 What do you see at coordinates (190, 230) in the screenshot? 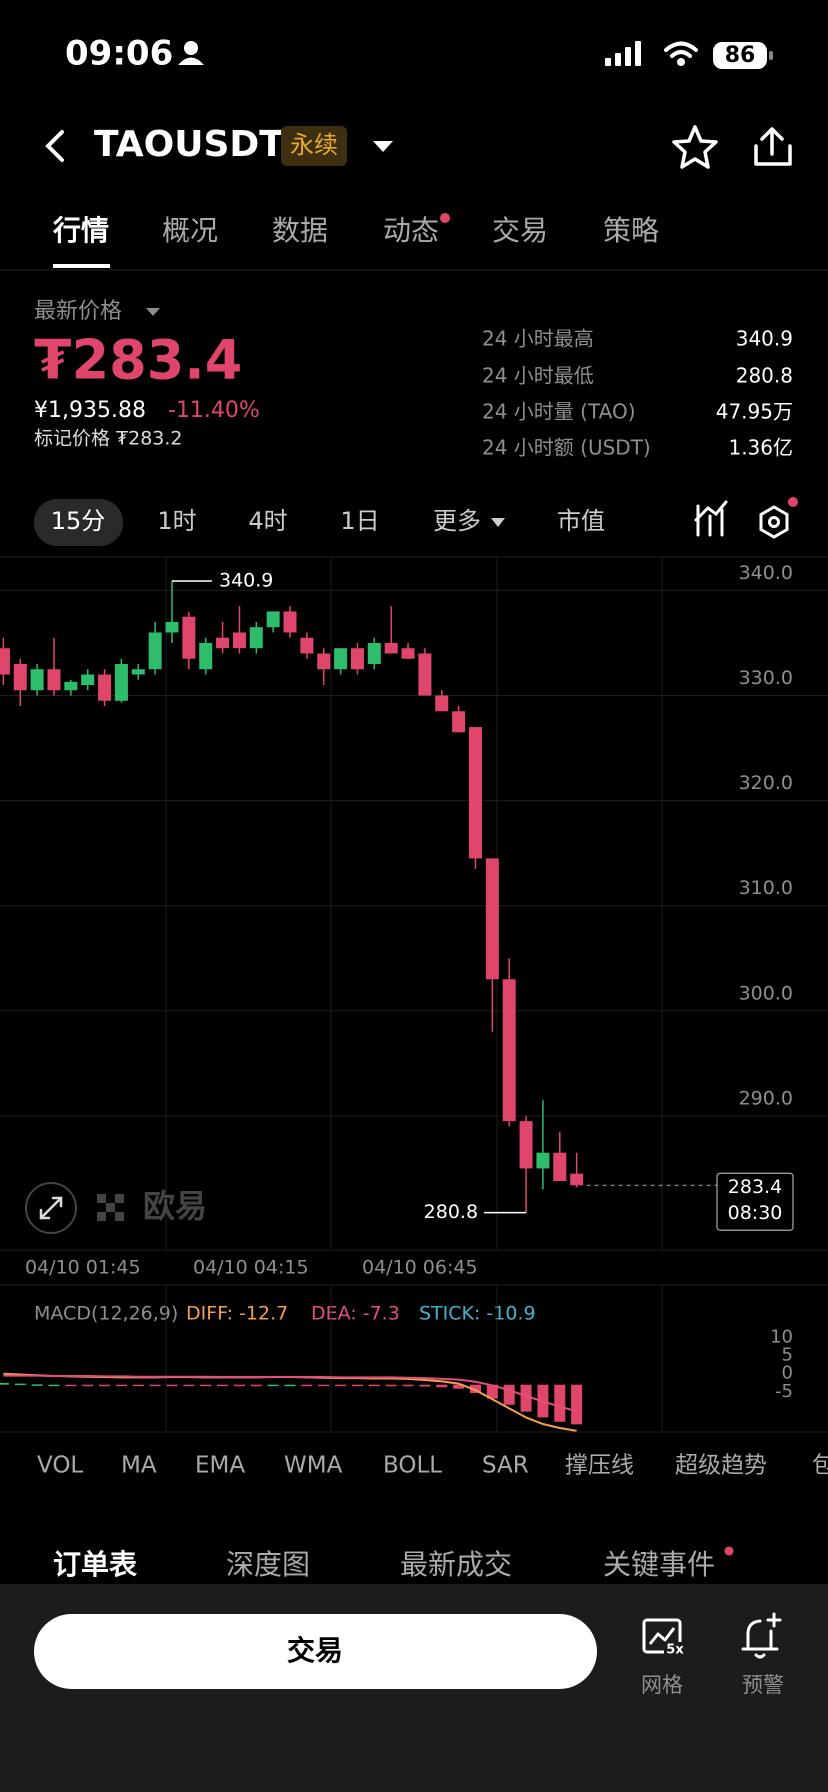
I see `tab: 概况` at bounding box center [190, 230].